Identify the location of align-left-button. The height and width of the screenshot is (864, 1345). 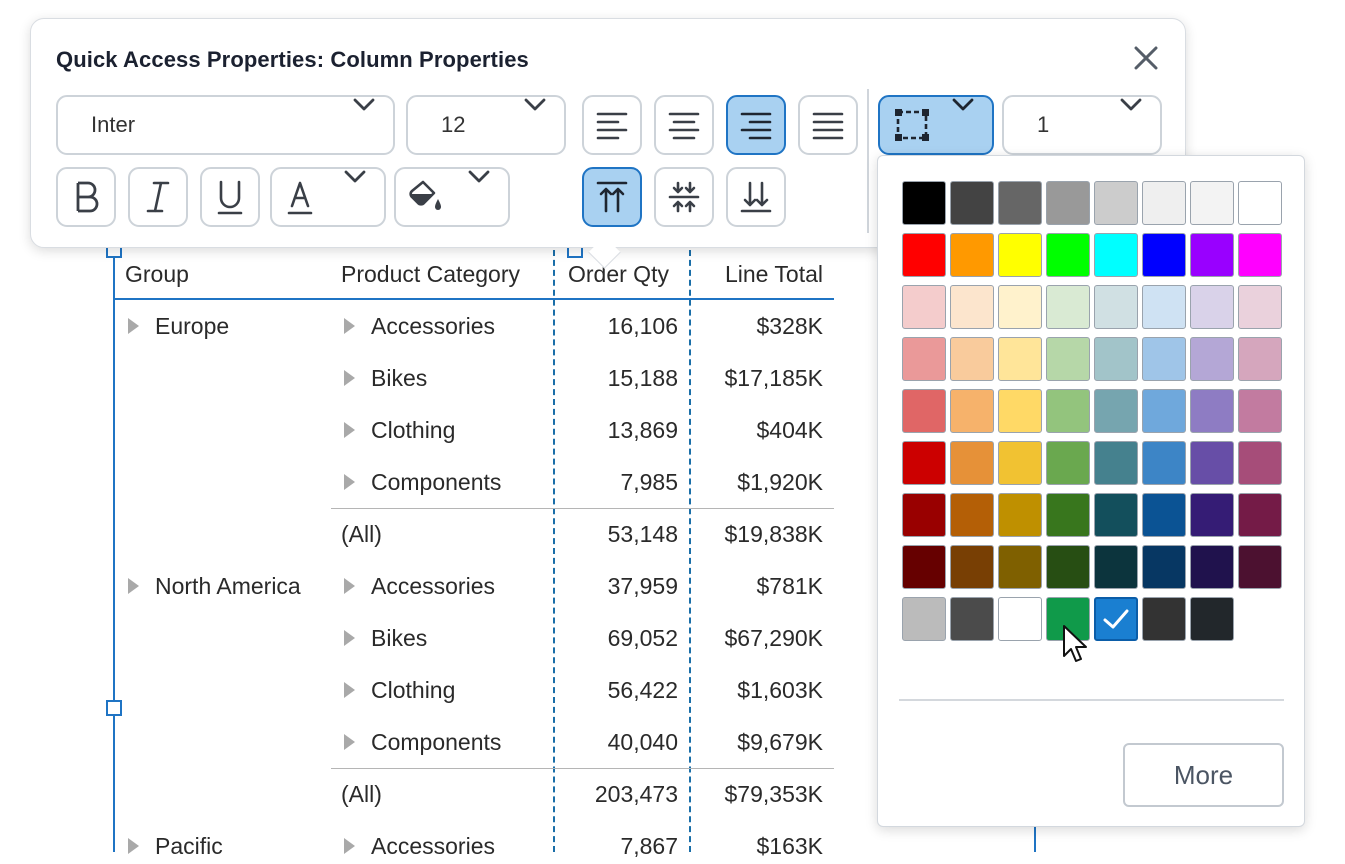
(612, 125).